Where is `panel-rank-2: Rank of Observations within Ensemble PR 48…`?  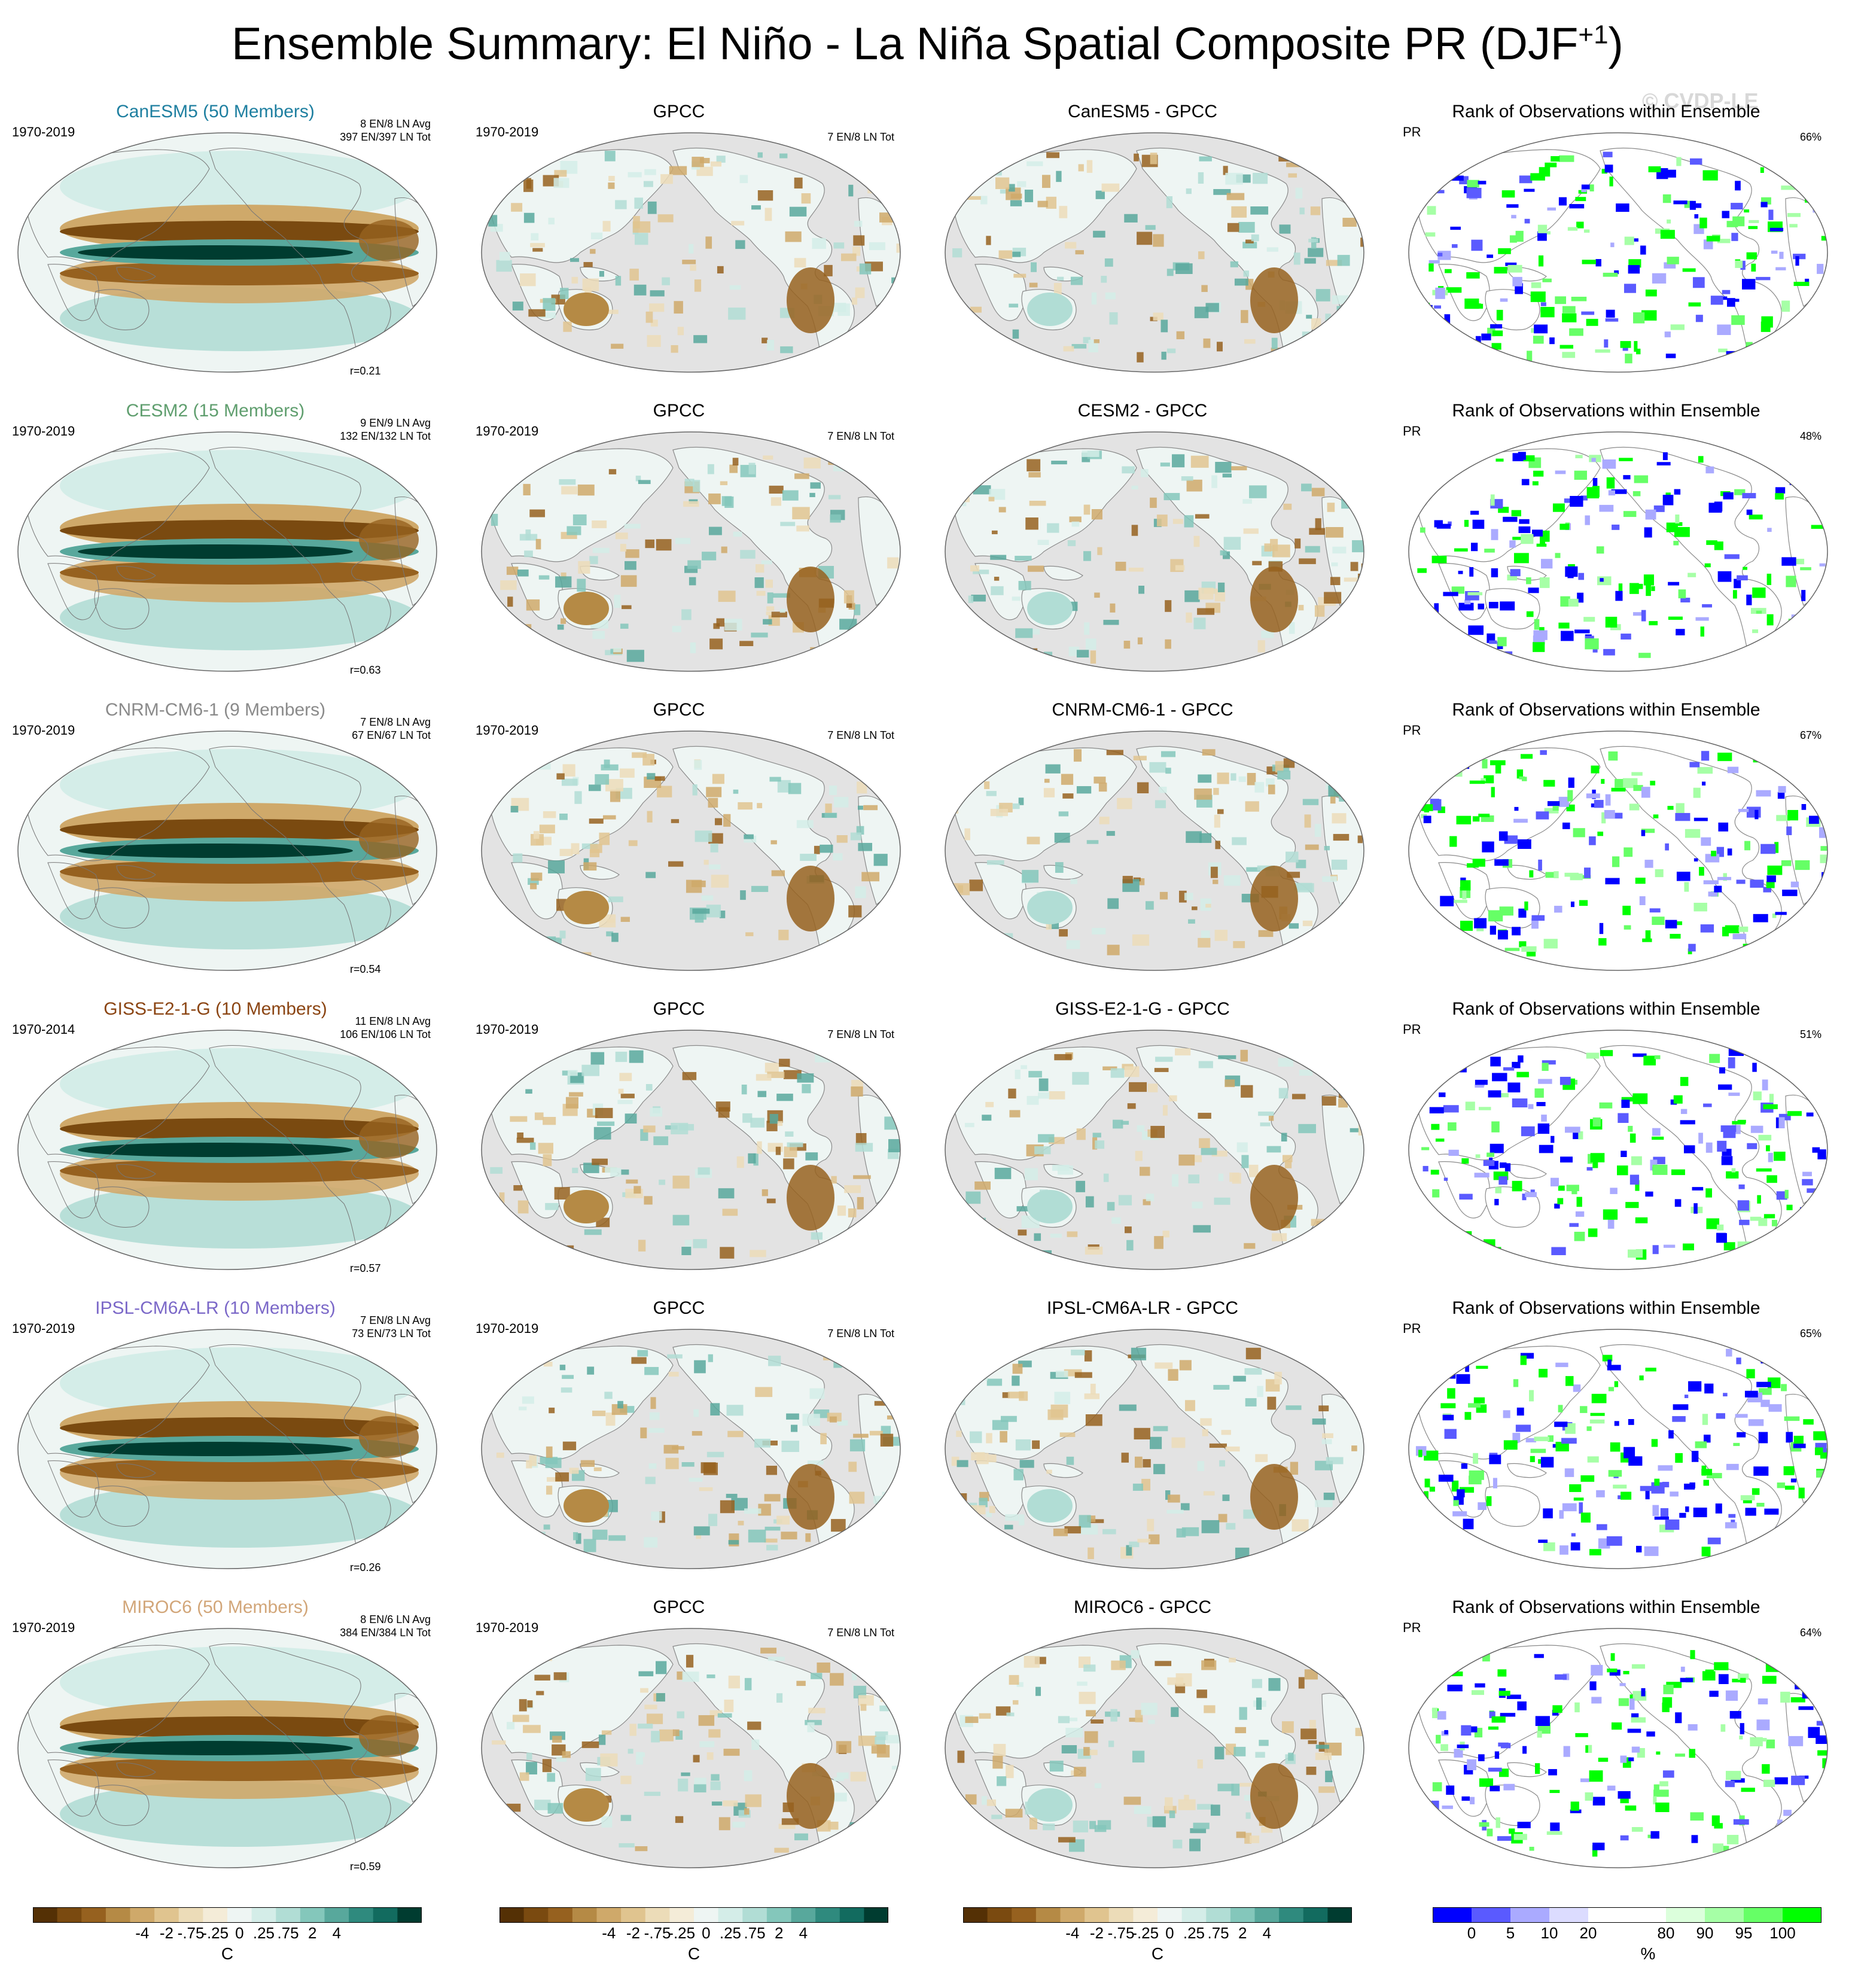 panel-rank-2: Rank of Observations within Ensemble PR 48… is located at coordinates (1623, 532).